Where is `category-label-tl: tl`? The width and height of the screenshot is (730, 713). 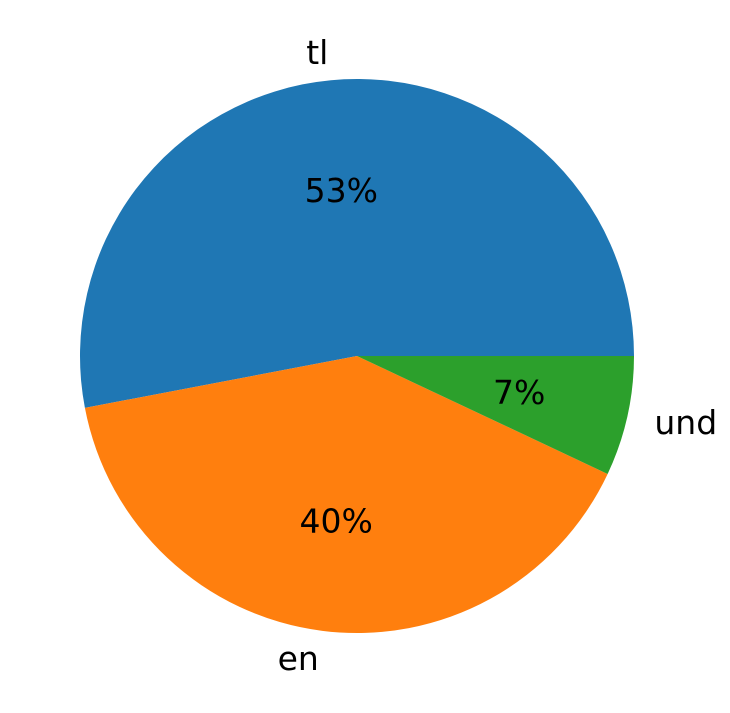 category-label-tl: tl is located at coordinates (317, 52).